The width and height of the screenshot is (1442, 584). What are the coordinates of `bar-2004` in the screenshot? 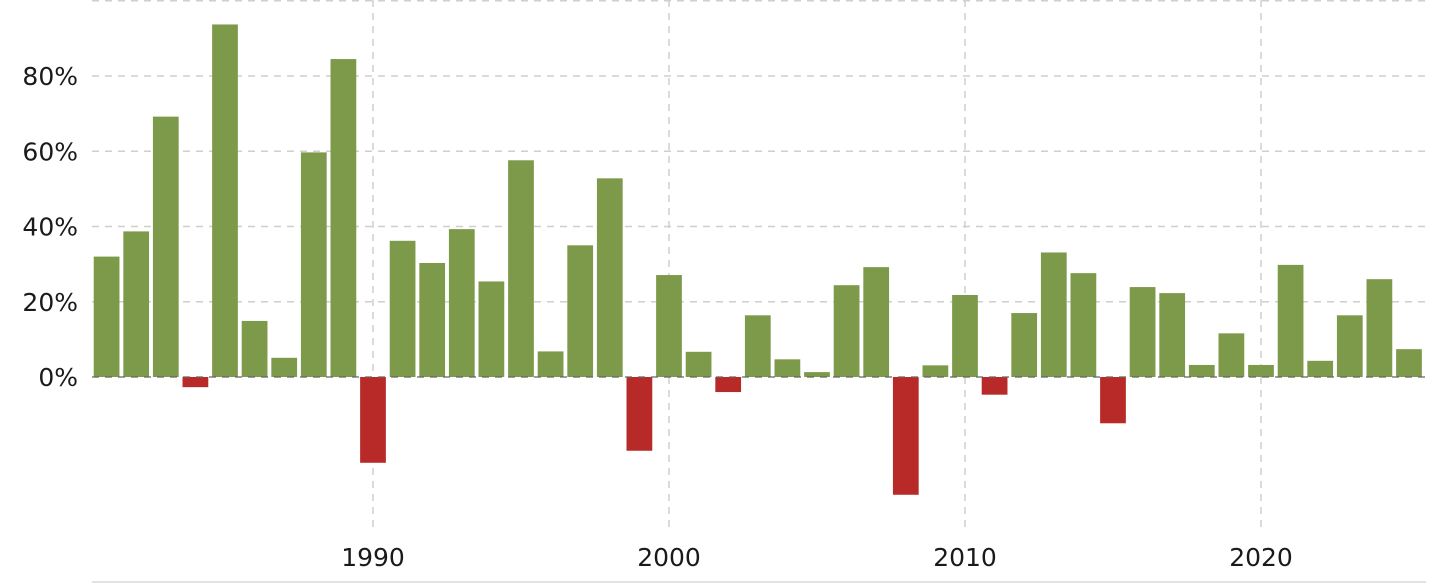 It's located at (787, 368).